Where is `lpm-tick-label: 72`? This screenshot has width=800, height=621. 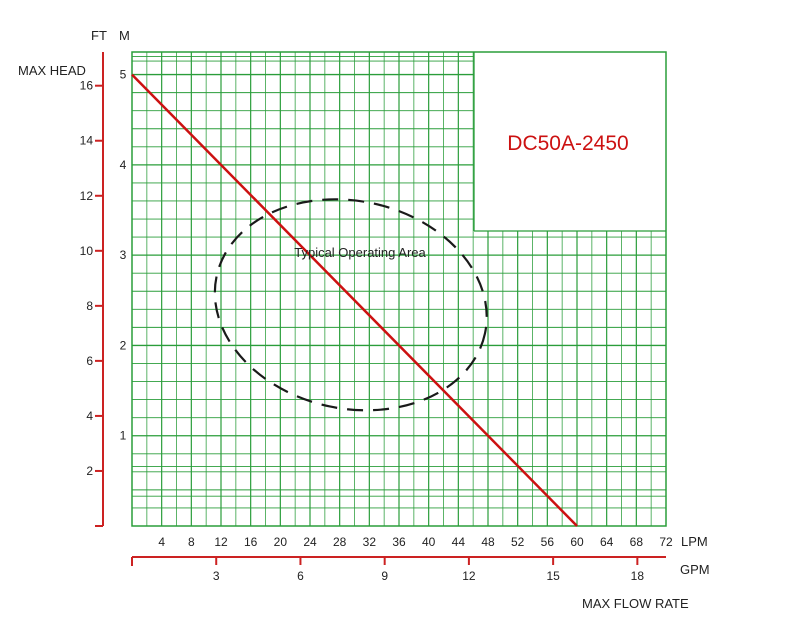 lpm-tick-label: 72 is located at coordinates (666, 542).